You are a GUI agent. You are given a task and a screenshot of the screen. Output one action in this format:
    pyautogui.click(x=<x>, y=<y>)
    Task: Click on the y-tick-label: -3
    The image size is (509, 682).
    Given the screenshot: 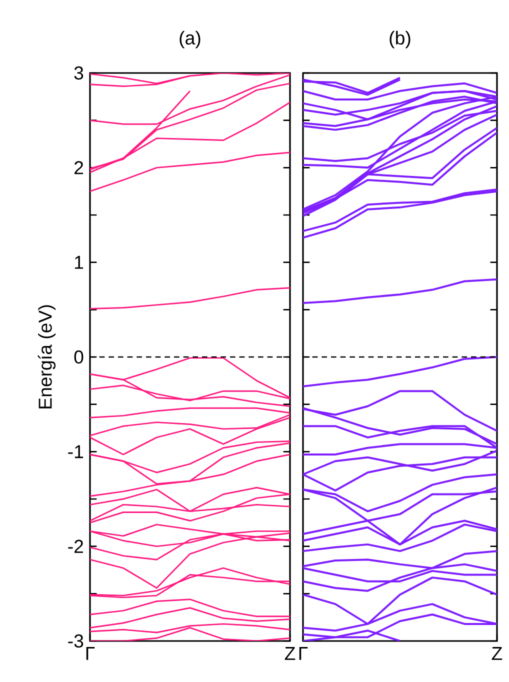 What is the action you would take?
    pyautogui.click(x=76, y=641)
    